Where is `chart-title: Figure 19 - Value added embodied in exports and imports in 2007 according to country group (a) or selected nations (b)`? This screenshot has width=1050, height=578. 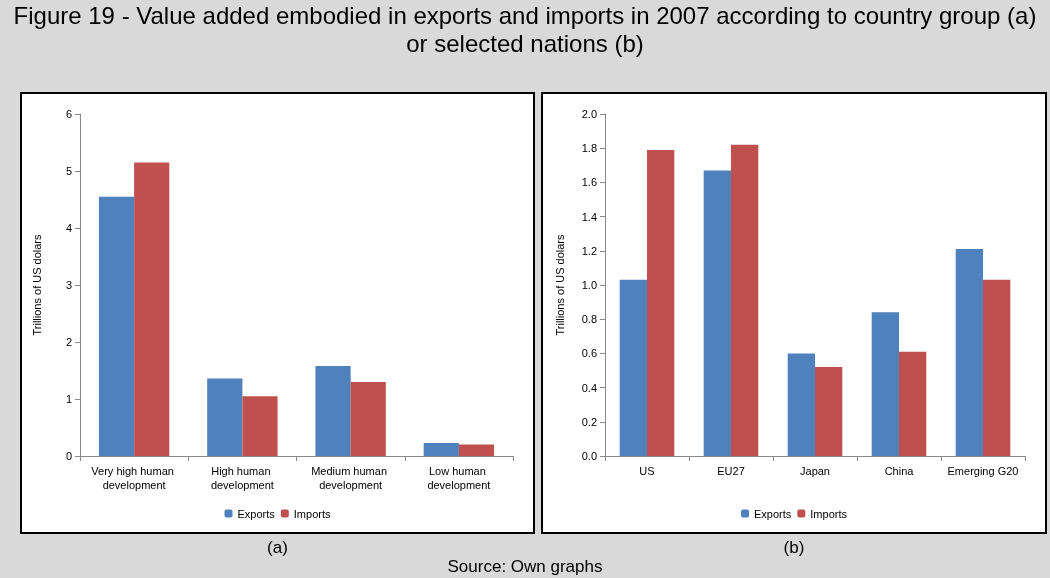
chart-title: Figure 19 - Value added embodied in exports and imports in 2007 according to country group (a) or selected nations (b) is located at coordinates (525, 30).